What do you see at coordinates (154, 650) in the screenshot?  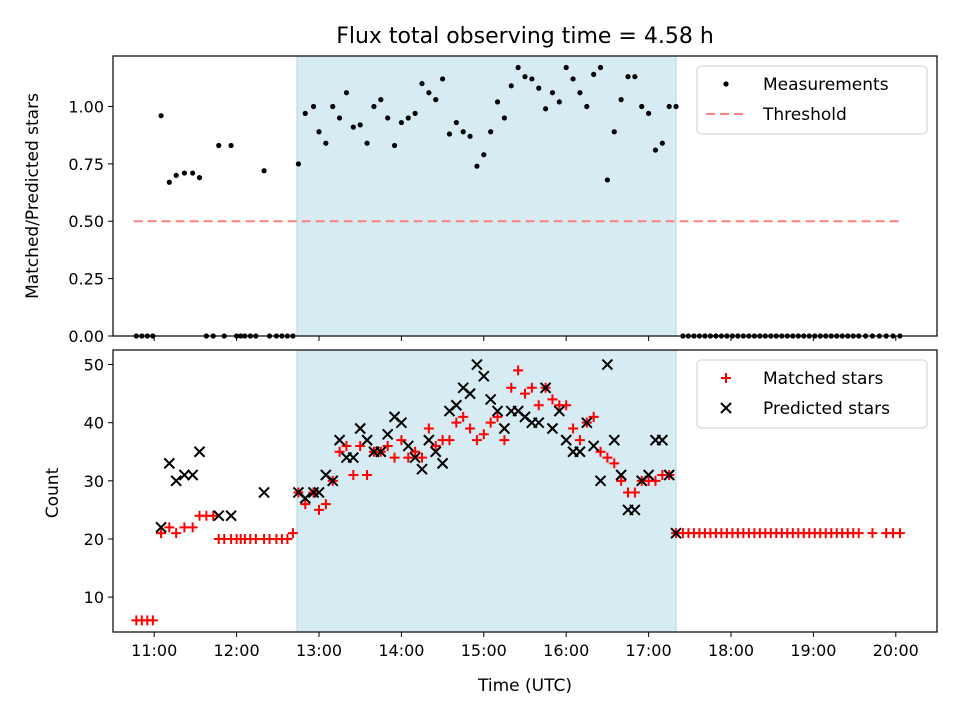 I see `x-tick-label: 11:00` at bounding box center [154, 650].